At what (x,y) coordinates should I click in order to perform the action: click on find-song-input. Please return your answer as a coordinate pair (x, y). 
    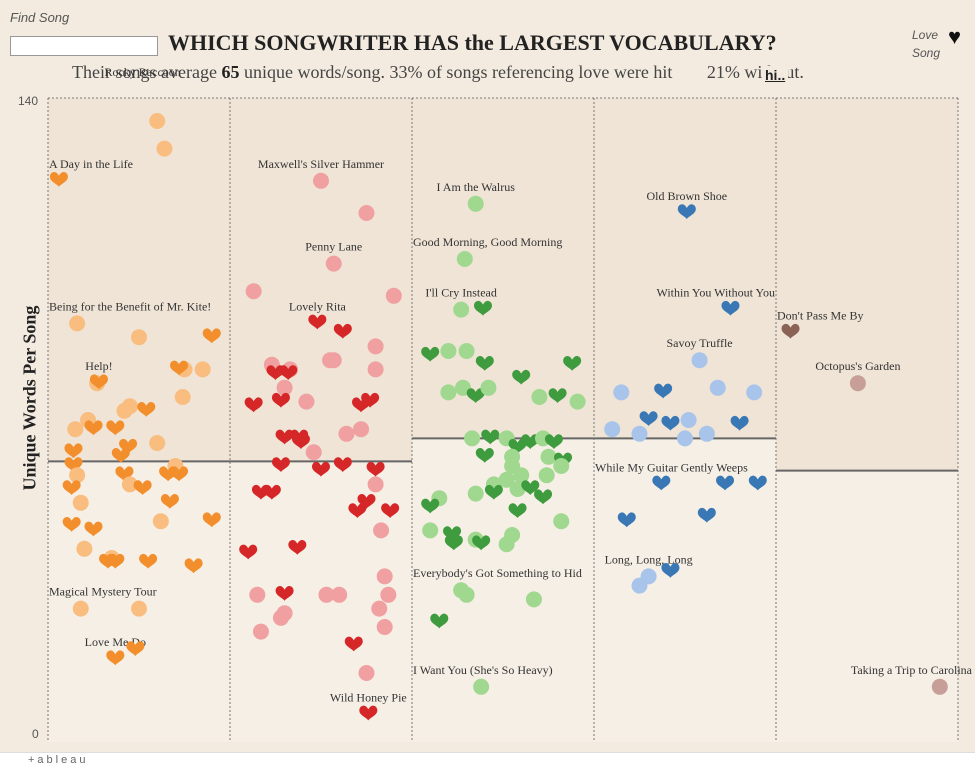
    Looking at the image, I should click on (84, 46).